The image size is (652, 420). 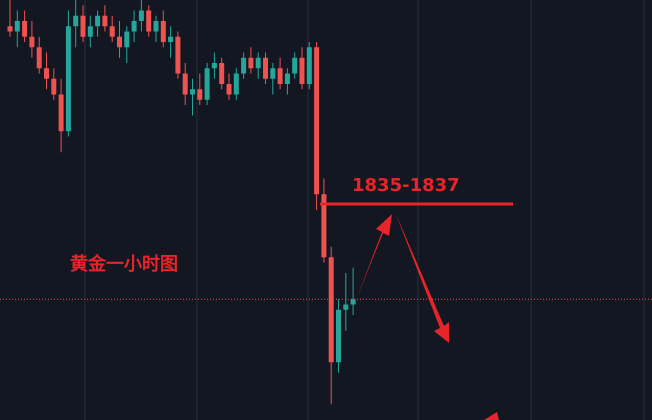 What do you see at coordinates (422, 277) in the screenshot?
I see `arrow-down` at bounding box center [422, 277].